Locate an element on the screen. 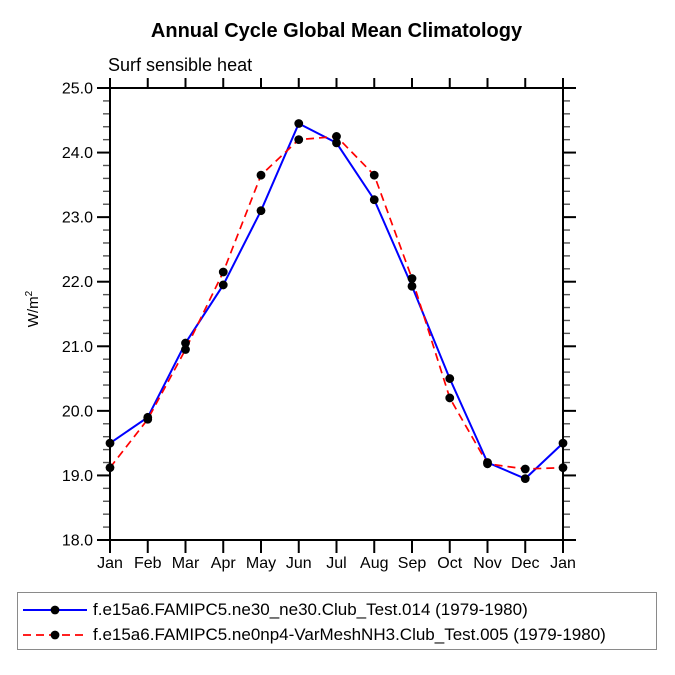 This screenshot has height=675, width=675. y-tick-label: 24.0 is located at coordinates (77, 153).